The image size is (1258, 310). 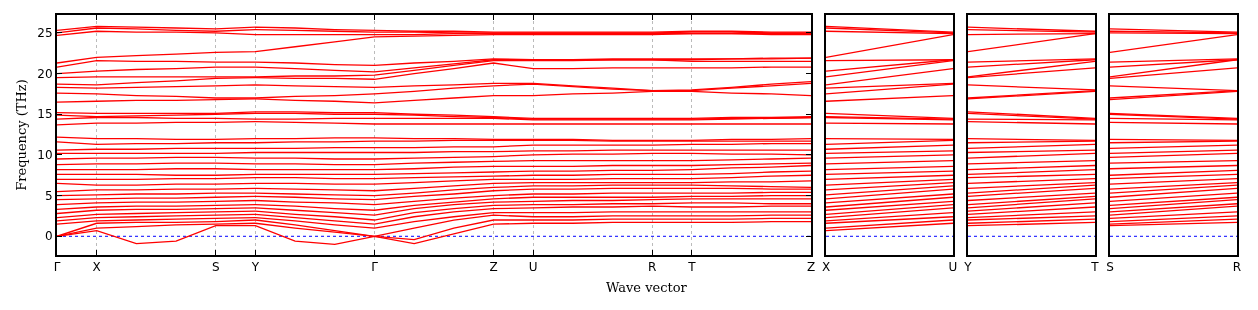 What do you see at coordinates (647, 287) in the screenshot?
I see `x-axis-title: Wave vector` at bounding box center [647, 287].